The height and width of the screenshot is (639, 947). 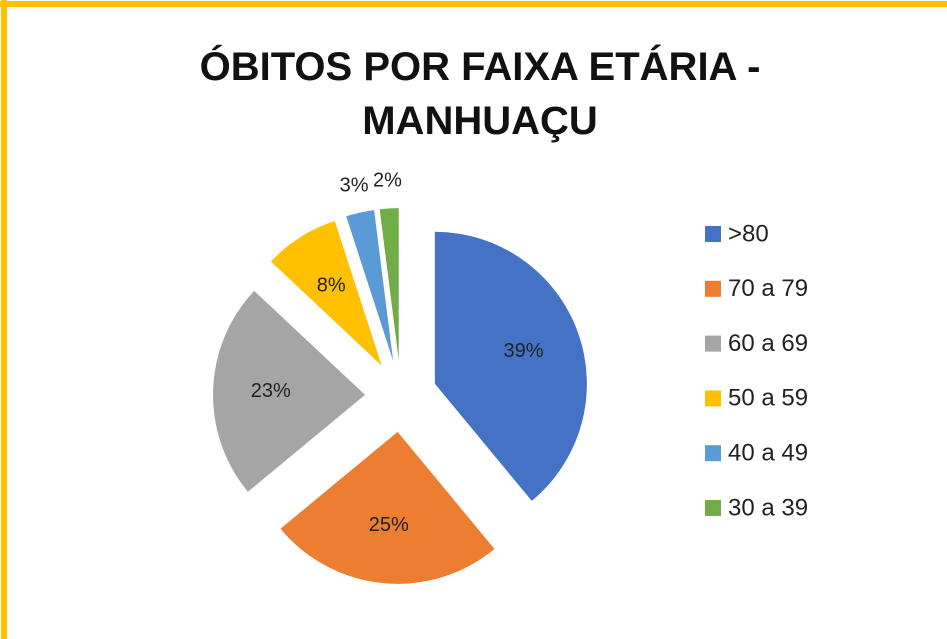 What do you see at coordinates (768, 507) in the screenshot?
I see `legend-label: 30 a 39` at bounding box center [768, 507].